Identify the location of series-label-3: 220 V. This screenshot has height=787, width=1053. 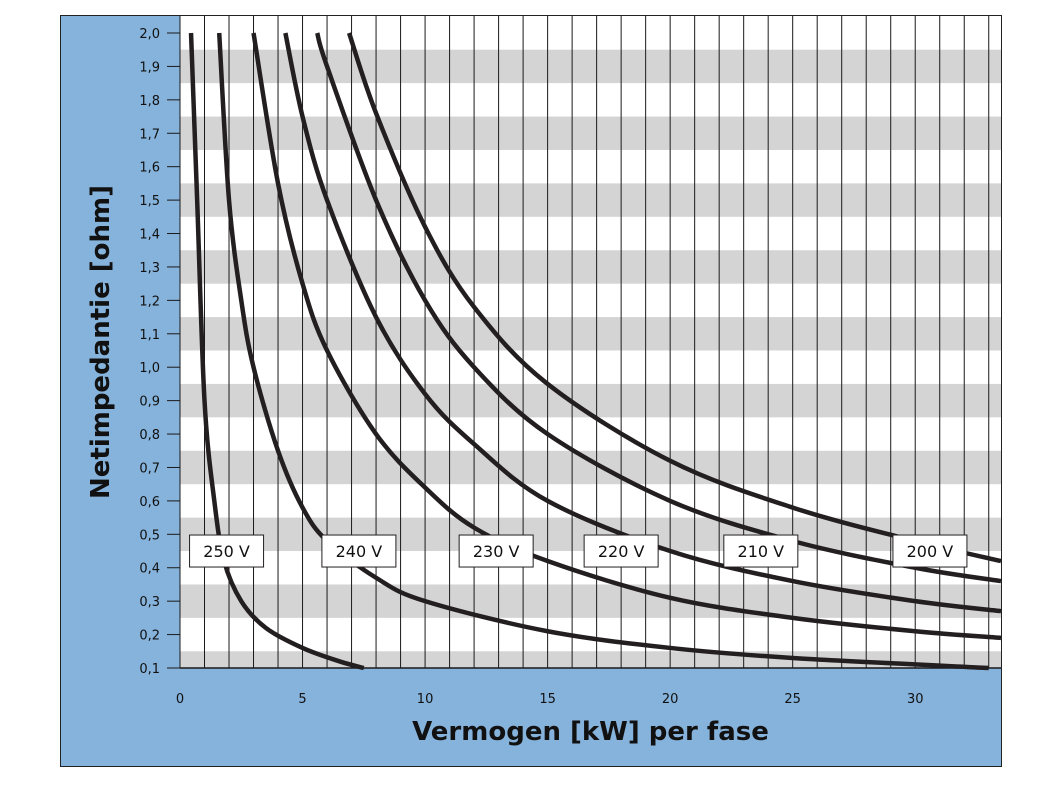
(621, 551).